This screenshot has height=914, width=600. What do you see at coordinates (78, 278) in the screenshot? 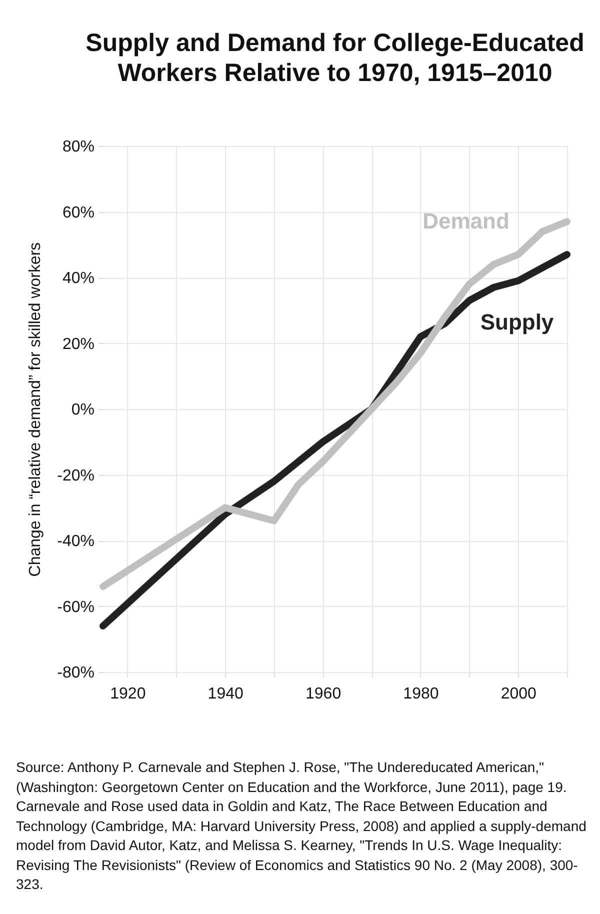
I see `y-tick-label: 40%` at bounding box center [78, 278].